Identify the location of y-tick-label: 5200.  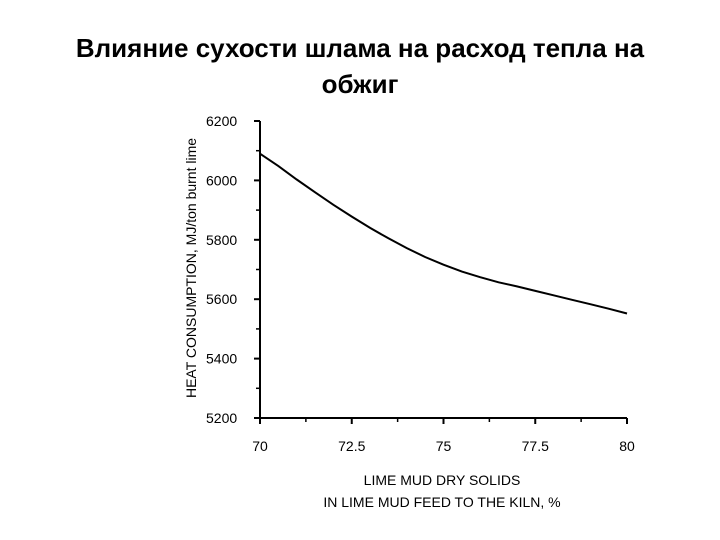
(221, 418).